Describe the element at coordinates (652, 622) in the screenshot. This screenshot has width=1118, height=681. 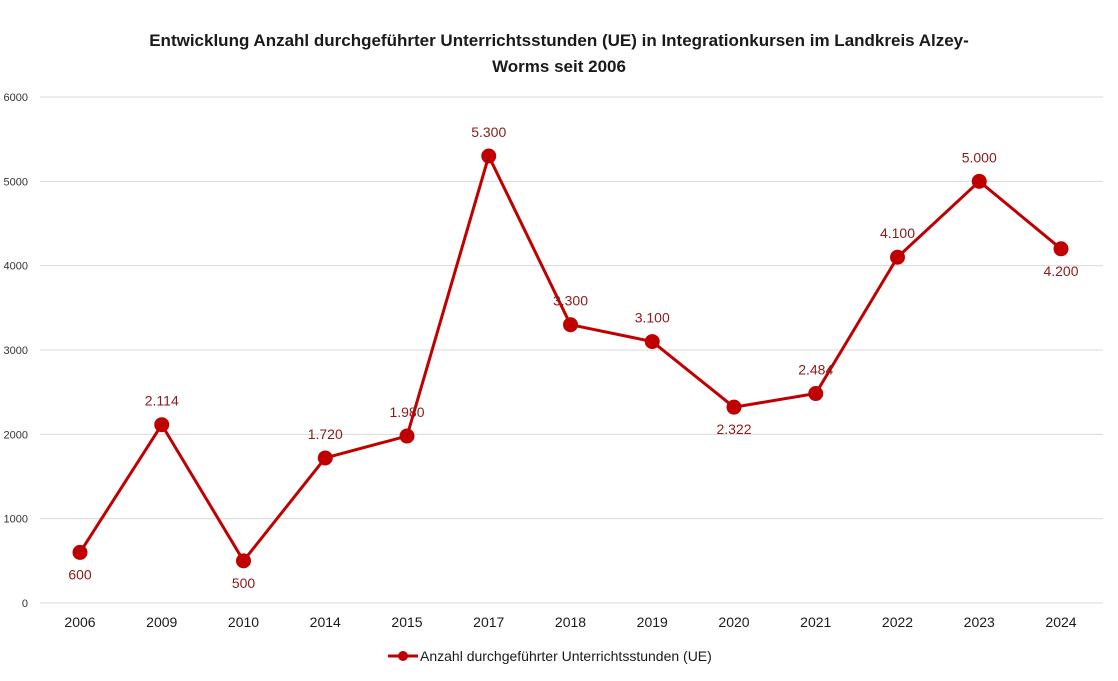
I see `x-tick-label: 2019` at that location.